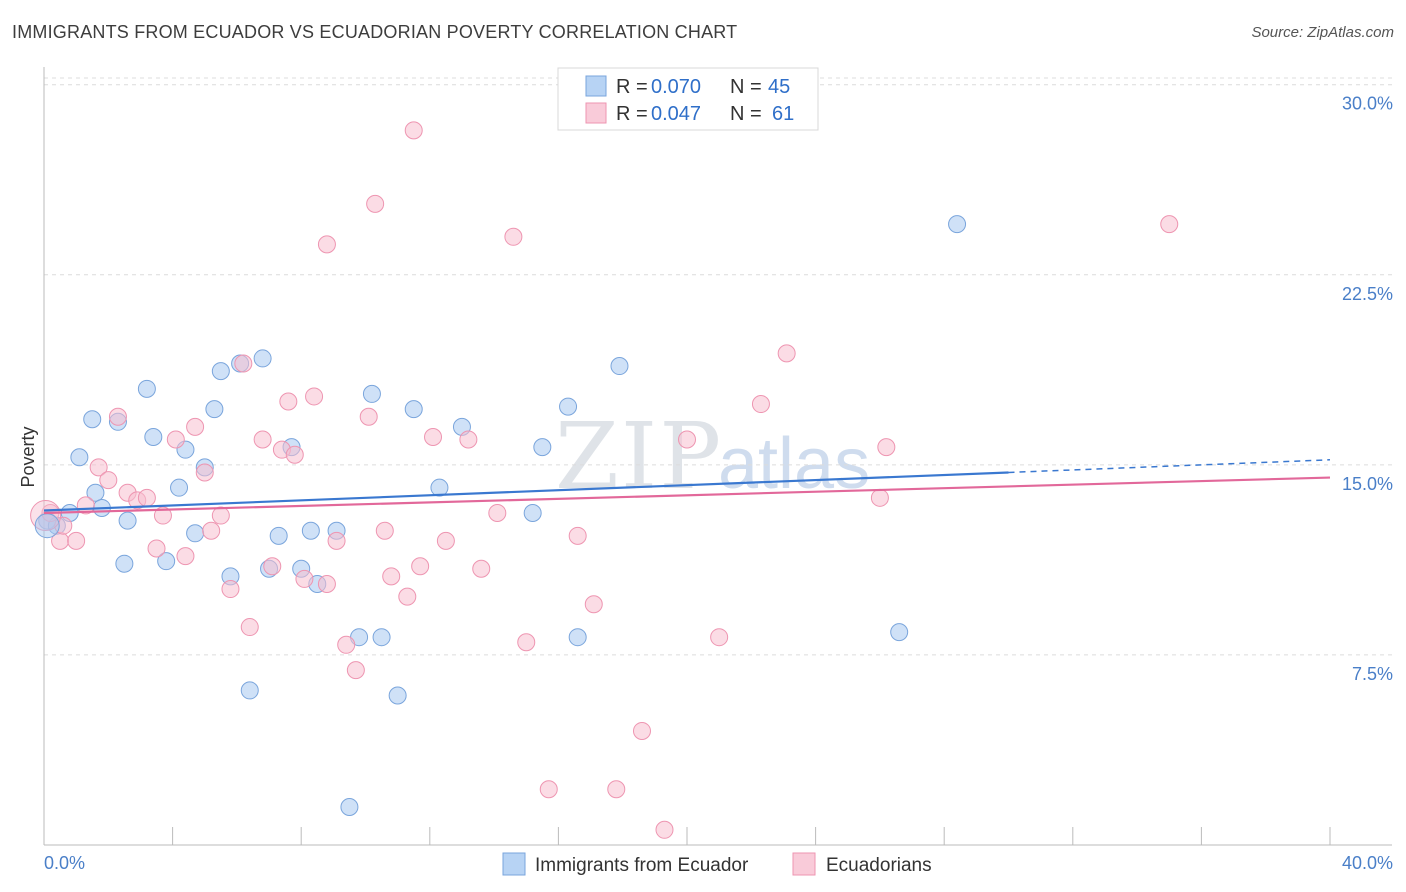 The width and height of the screenshot is (1406, 892). What do you see at coordinates (879, 865) in the screenshot?
I see `legend-label-ecuadorians: Ecuadorians` at bounding box center [879, 865].